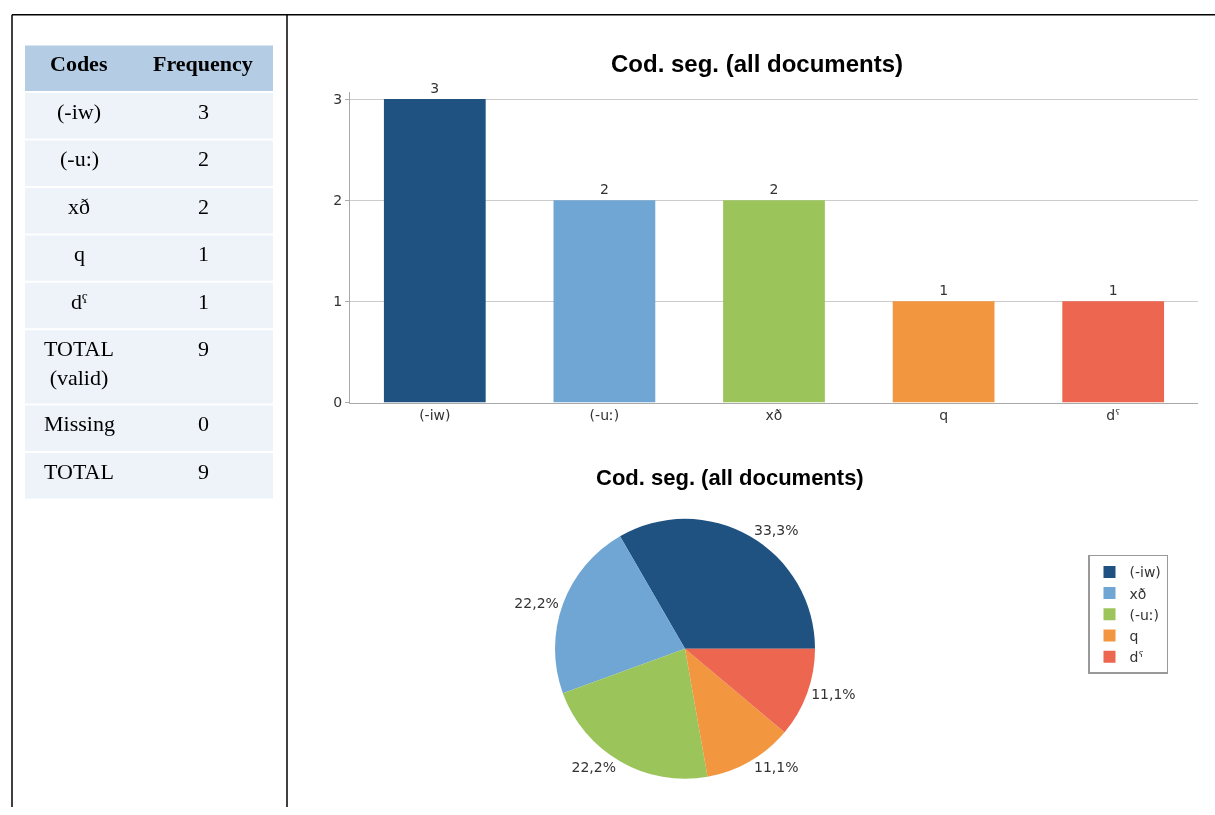  What do you see at coordinates (338, 301) in the screenshot?
I see `y-tick-label: 1` at bounding box center [338, 301].